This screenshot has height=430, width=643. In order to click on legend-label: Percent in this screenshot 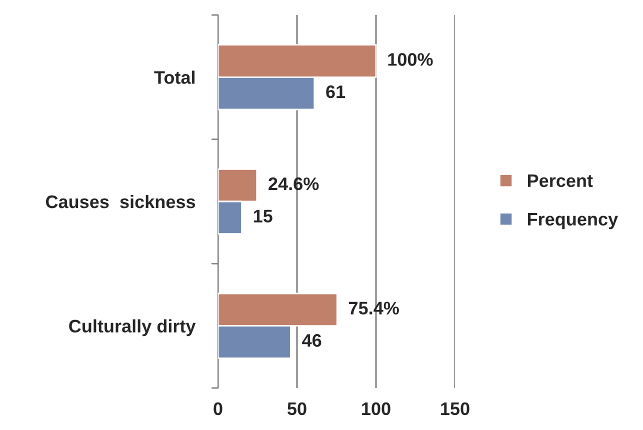, I will do `click(560, 181)`.